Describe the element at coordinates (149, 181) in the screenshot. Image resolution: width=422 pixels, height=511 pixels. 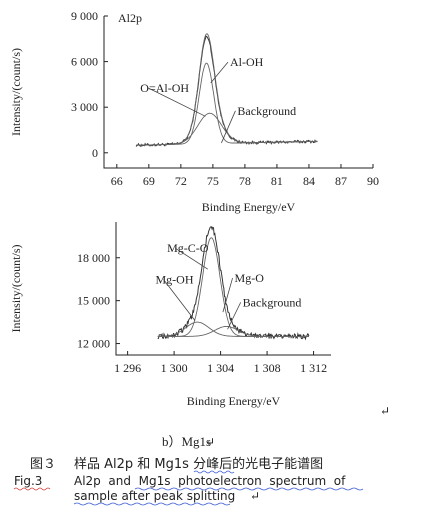
I see `x-tick-label: 69` at that location.